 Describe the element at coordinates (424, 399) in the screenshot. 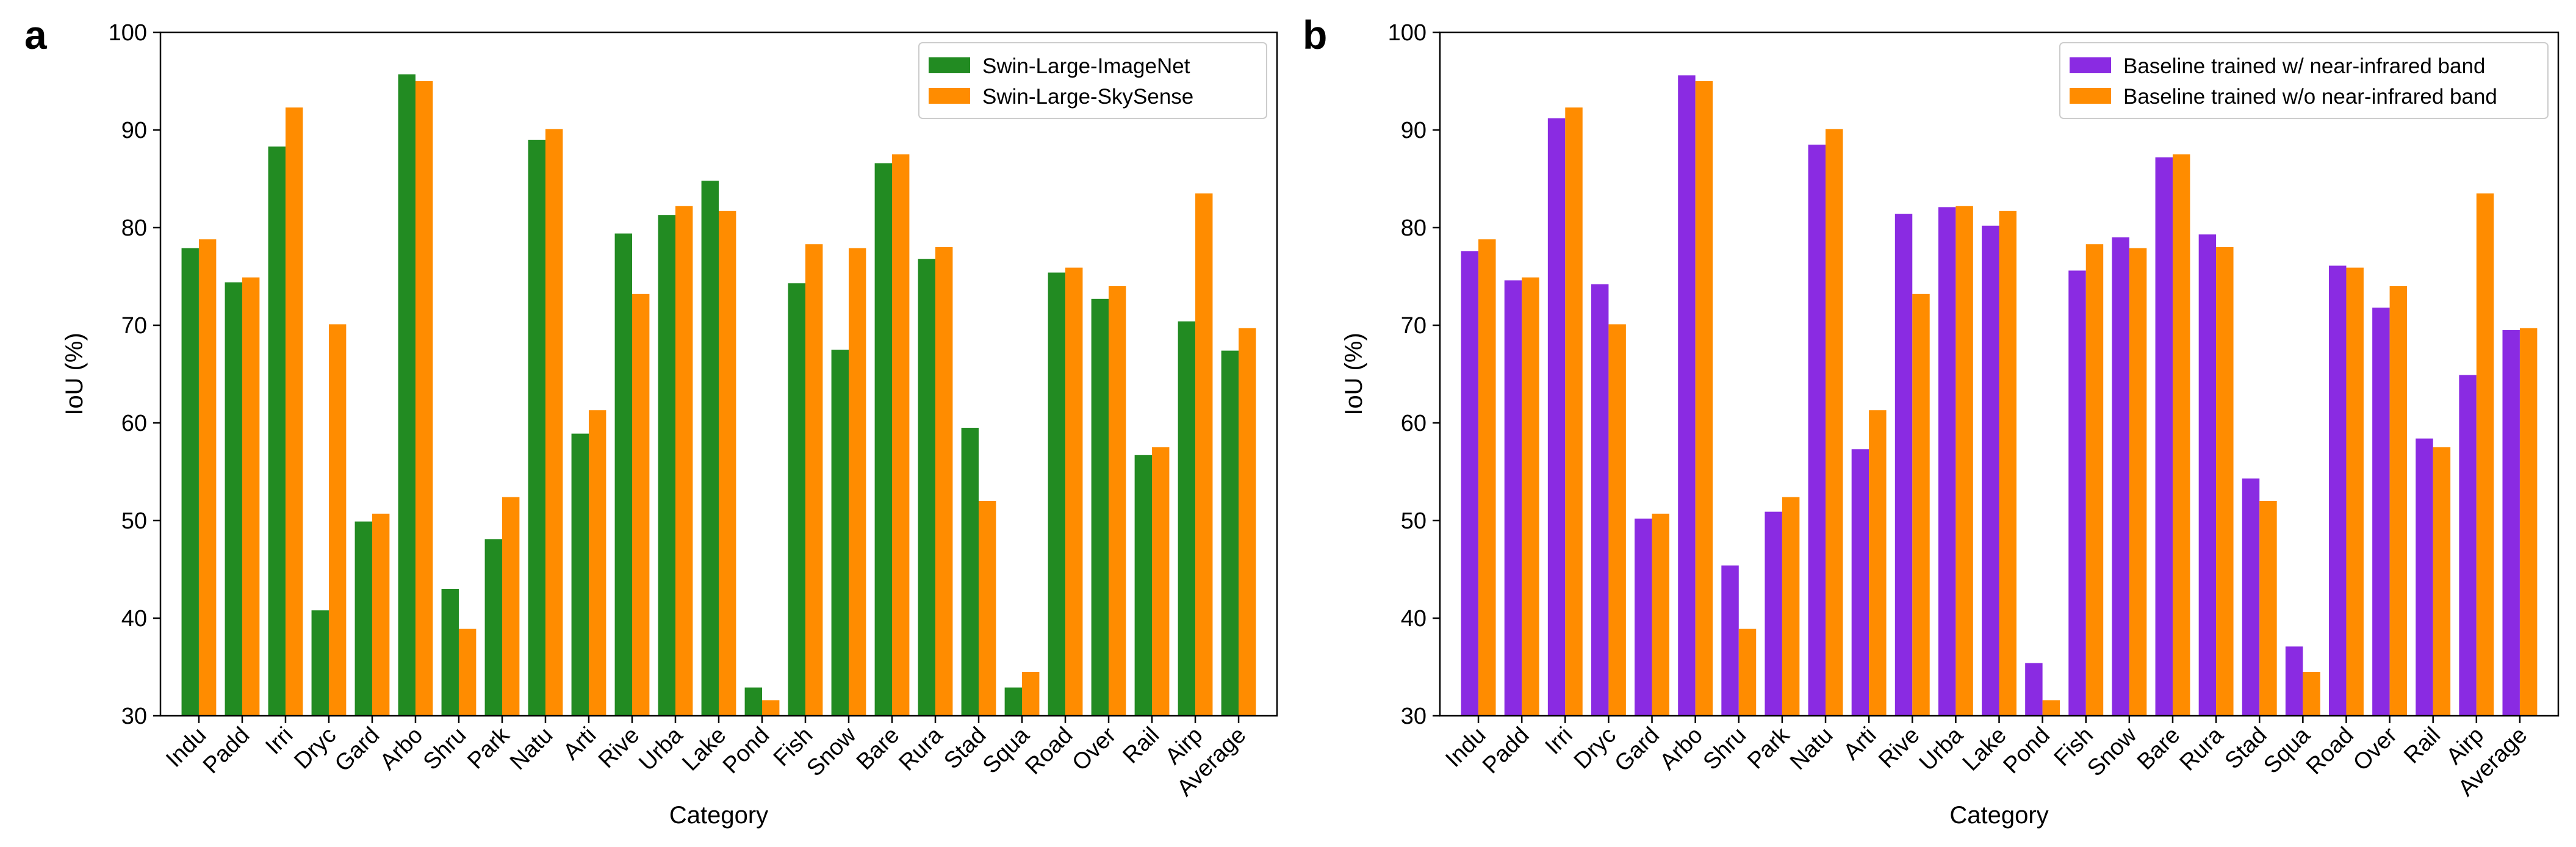

I see `bar-swin-large-skysense-arbo` at that location.